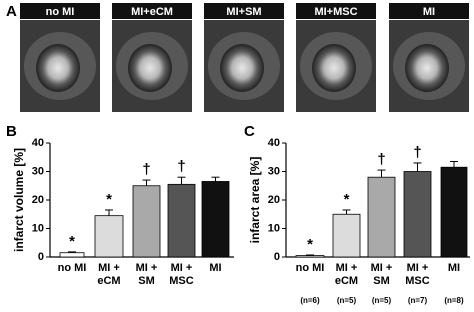 This screenshot has width=474, height=312. I want to click on panel-label: B, so click(11, 131).